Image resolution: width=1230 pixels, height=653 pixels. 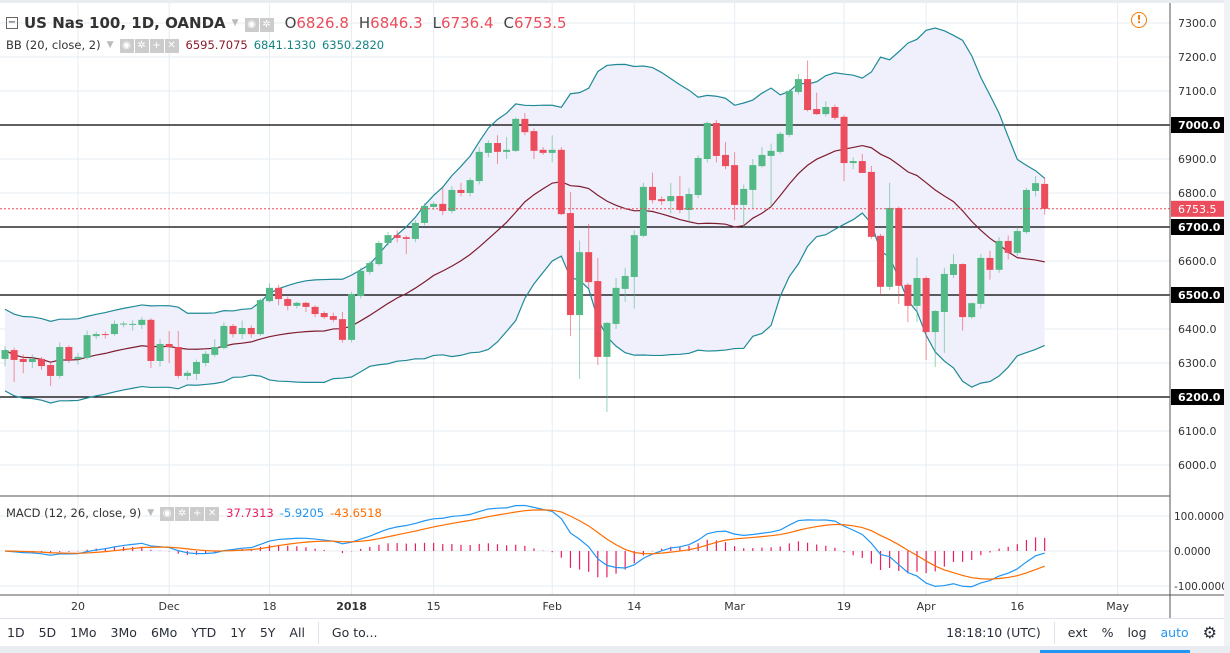 What do you see at coordinates (123, 632) in the screenshot?
I see `range-3mo: 3Mo` at bounding box center [123, 632].